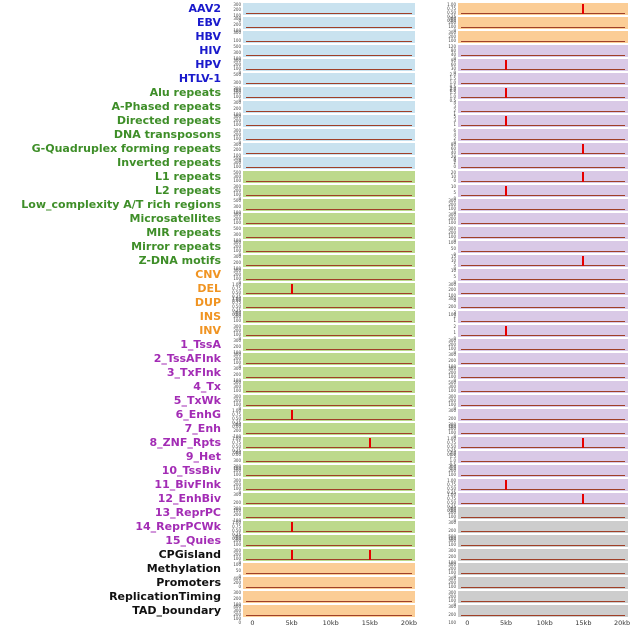  I want to click on track-row: 6_EnhG 1.00 0.75 0.50 0.25 0.00 300 200 100, so click(315, 418).